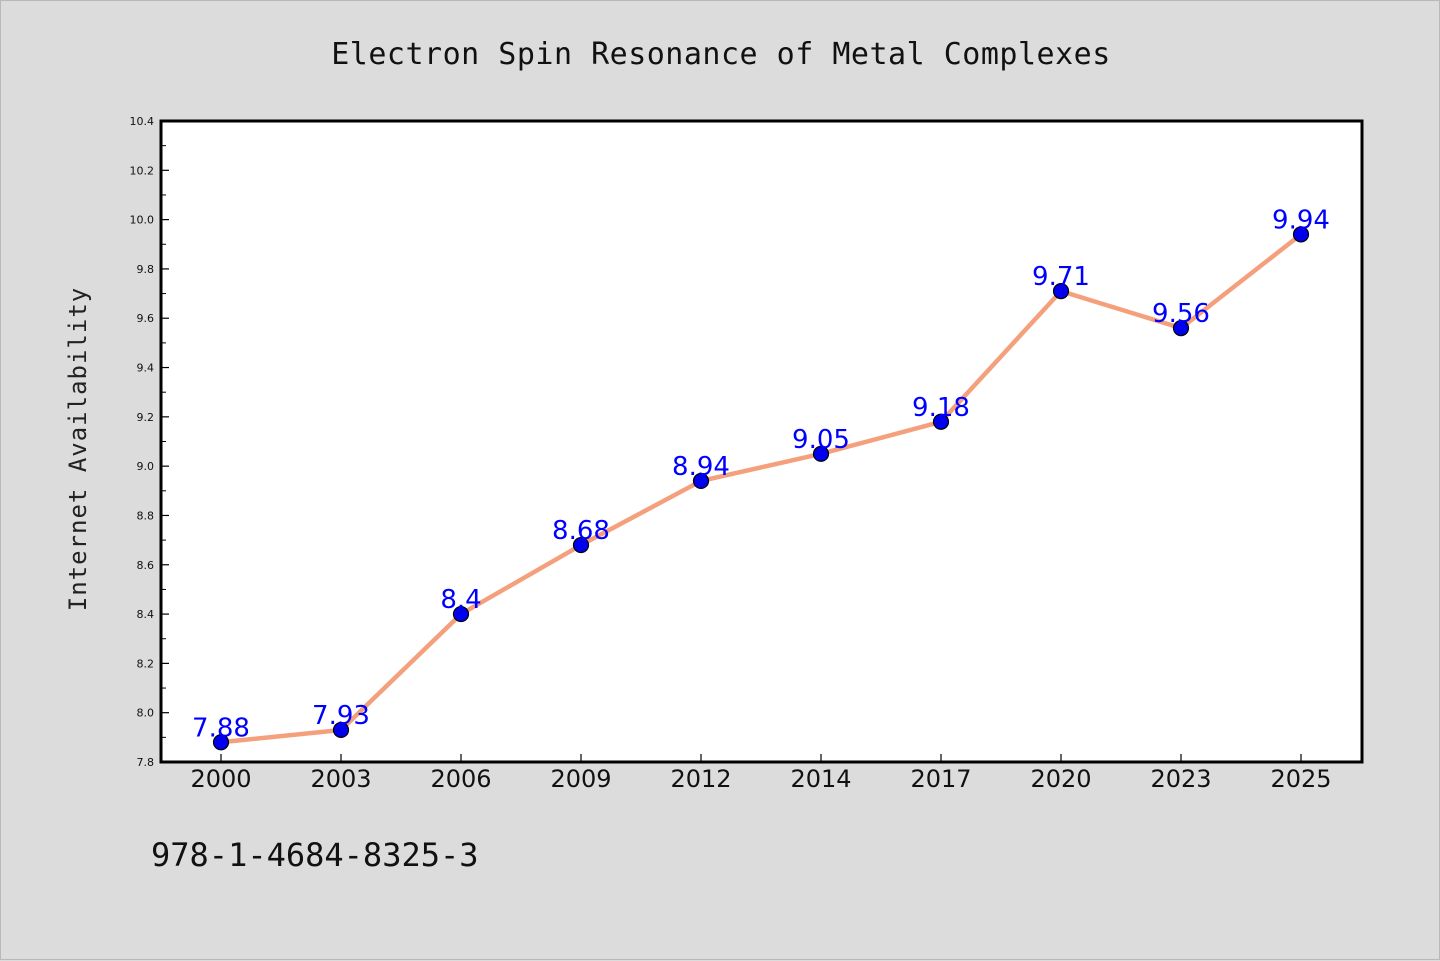 The width and height of the screenshot is (1440, 961). I want to click on x-tick-label: 2014, so click(820, 779).